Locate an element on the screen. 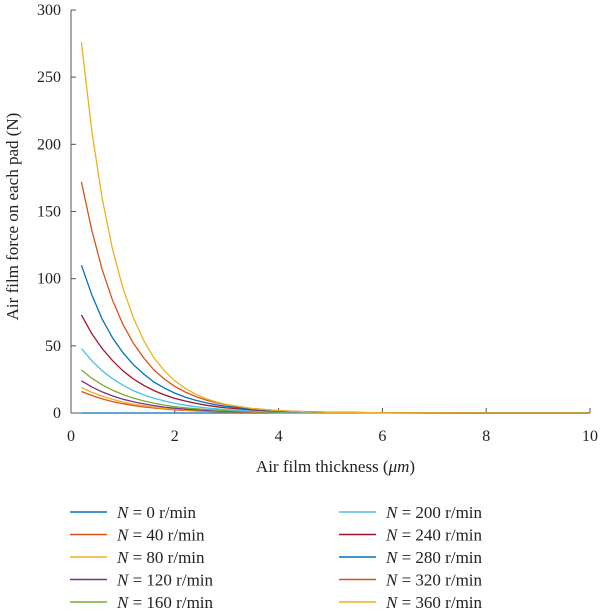 This screenshot has height=611, width=600. legend-label-0: N = 0 r/min is located at coordinates (156, 512).